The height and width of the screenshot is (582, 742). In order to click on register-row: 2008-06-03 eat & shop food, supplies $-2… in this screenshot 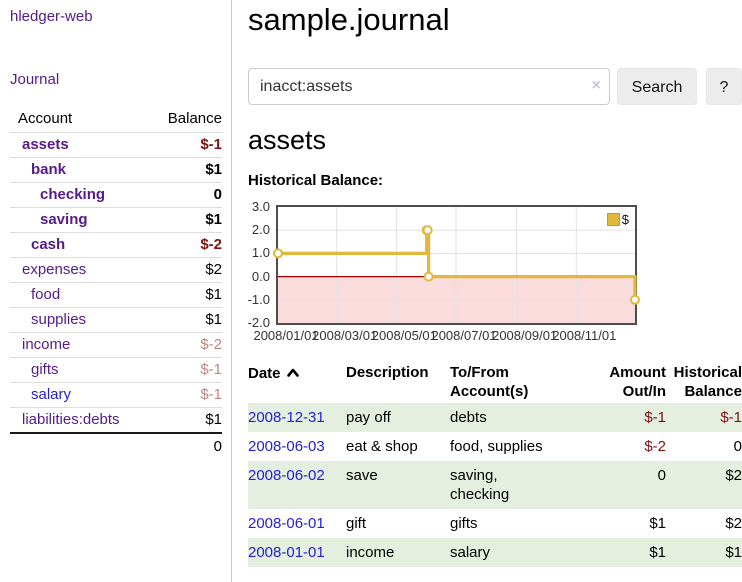, I will do `click(495, 446)`.